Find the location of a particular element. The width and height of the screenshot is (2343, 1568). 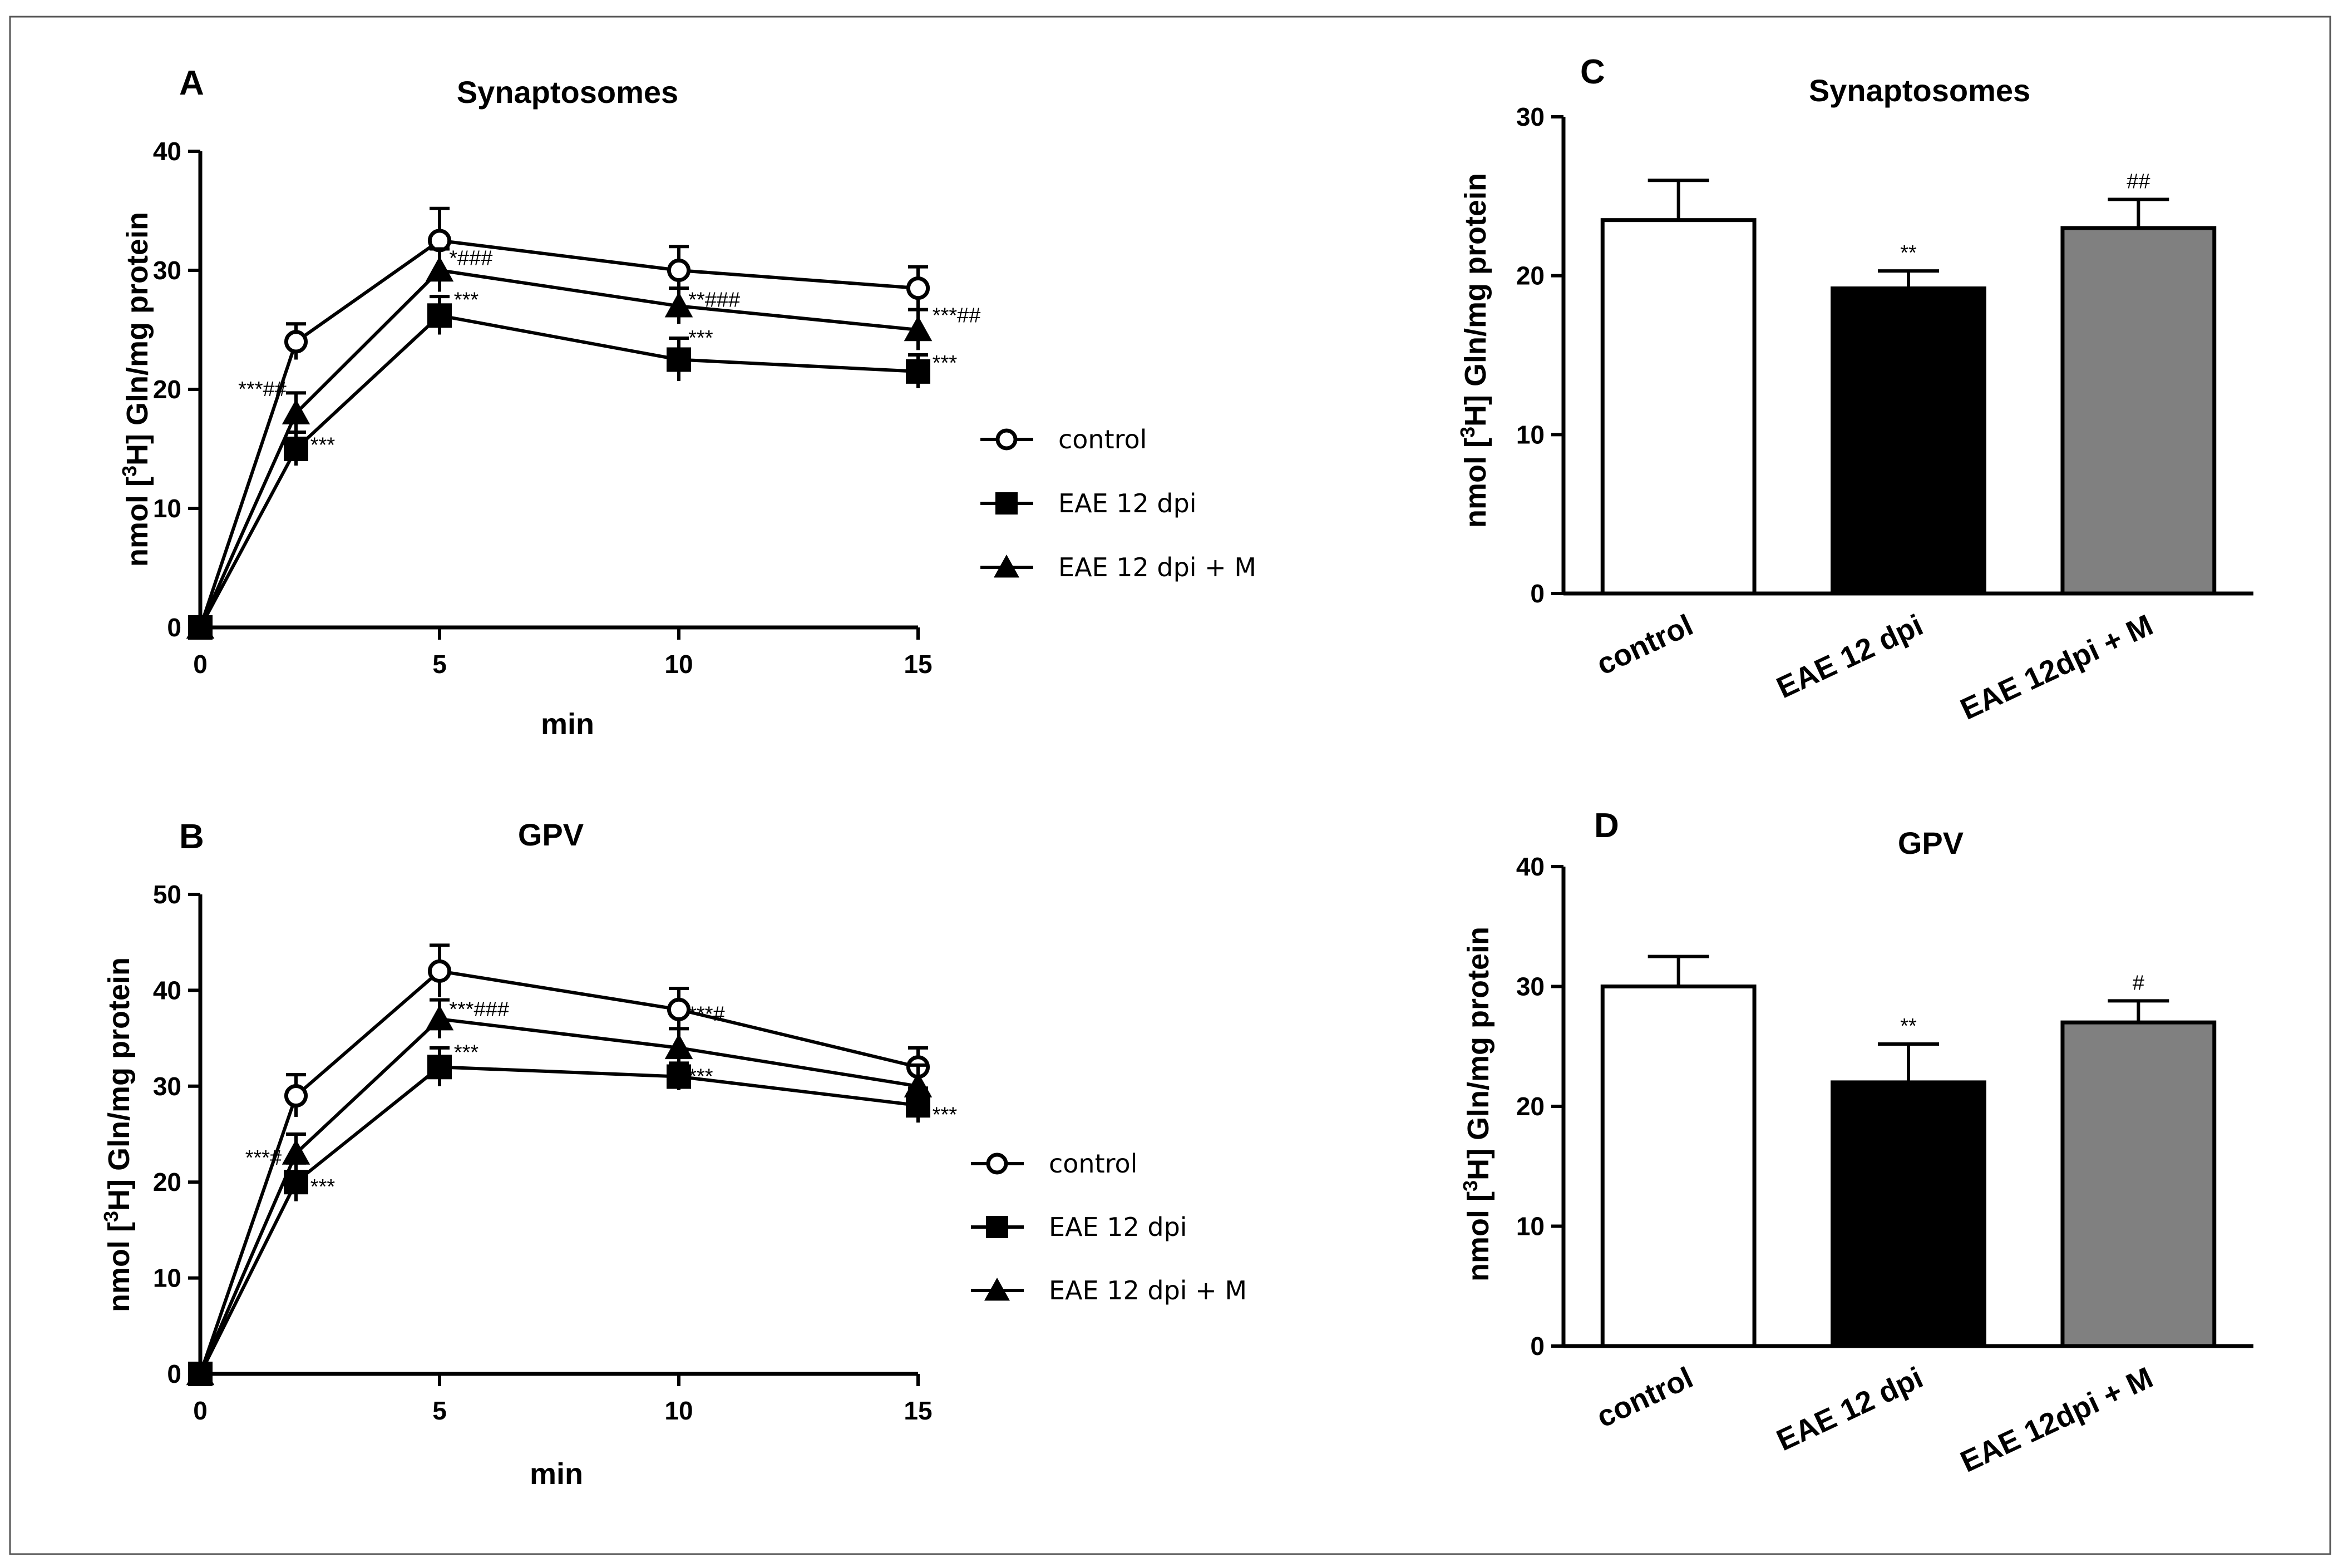

panel-b-title: GPV is located at coordinates (551, 834).